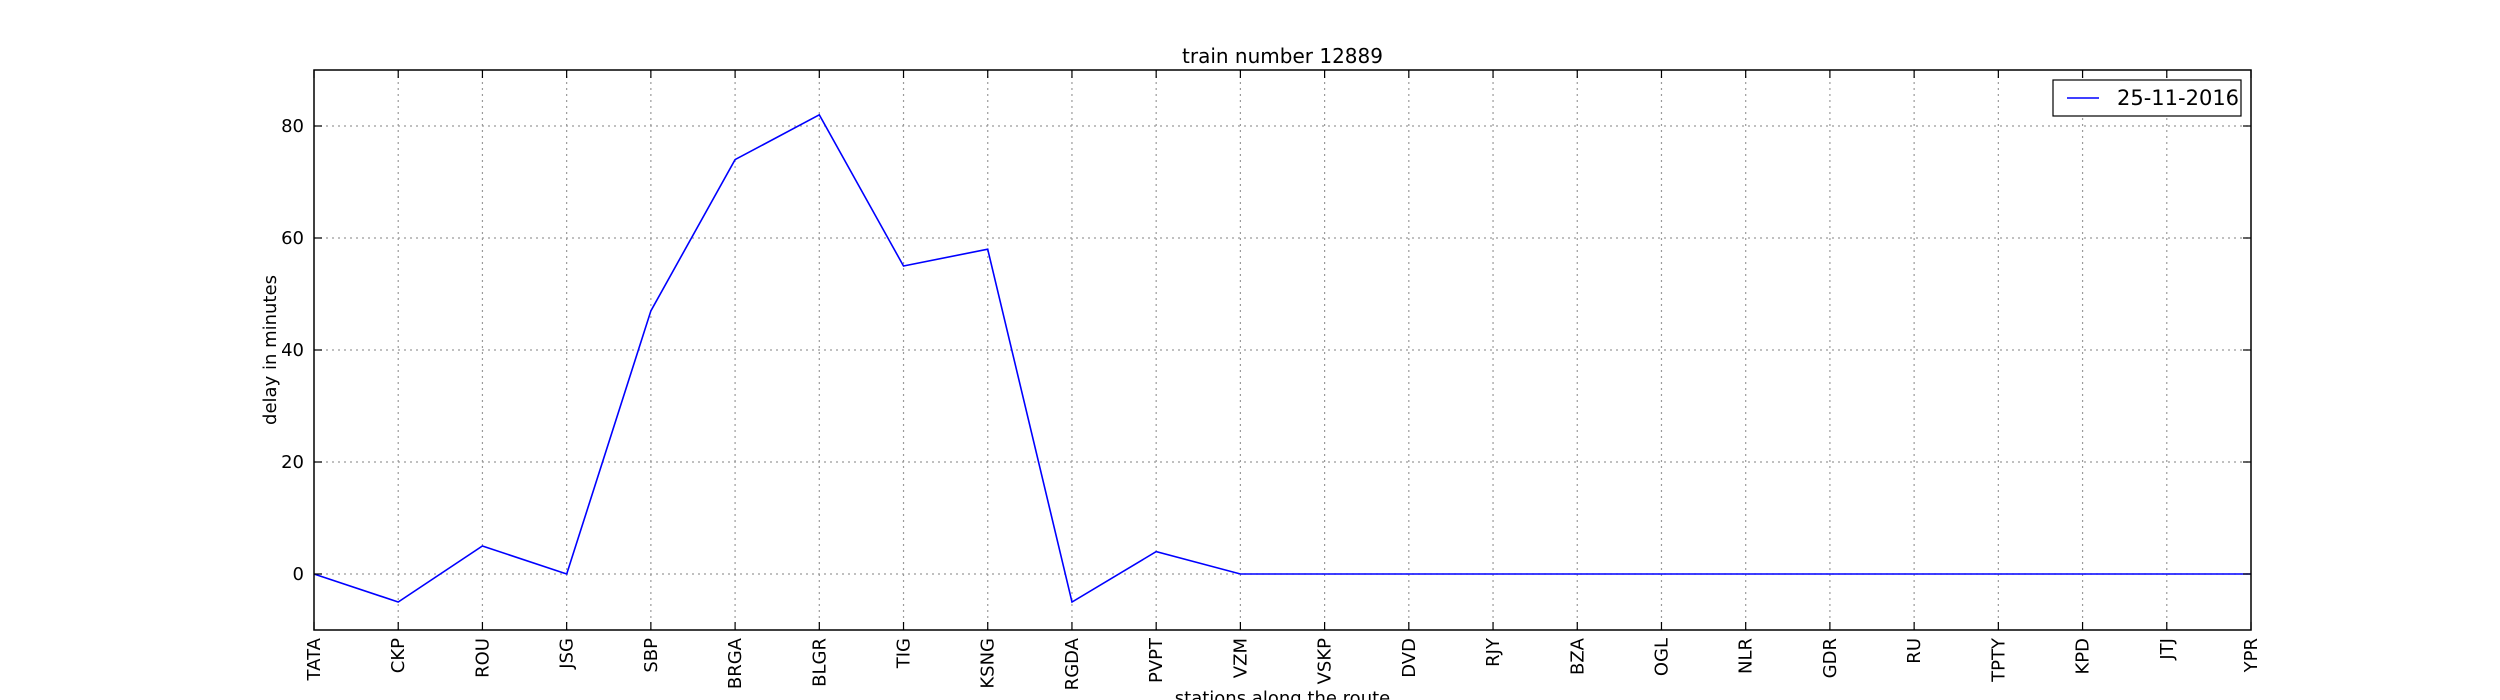  I want to click on x-tick-label: JSG, so click(567, 654).